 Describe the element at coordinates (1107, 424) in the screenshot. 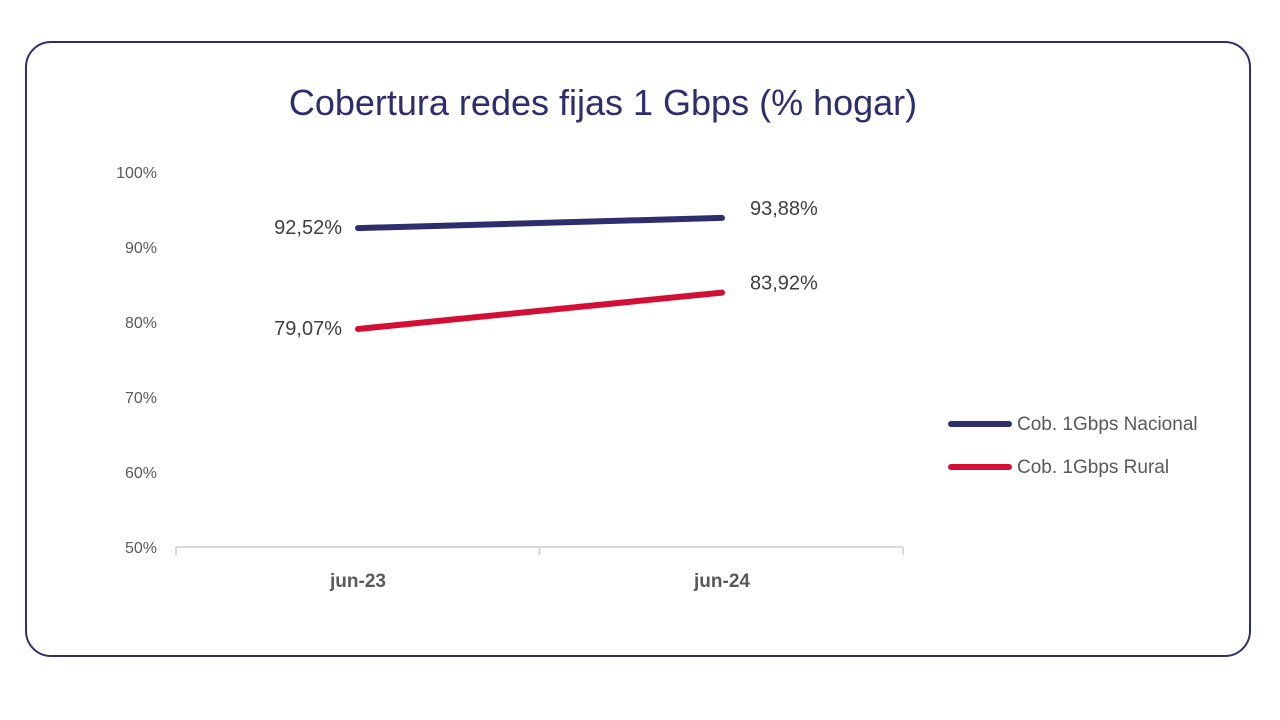

I see `legend-label: Cob. 1Gbps Nacional` at that location.